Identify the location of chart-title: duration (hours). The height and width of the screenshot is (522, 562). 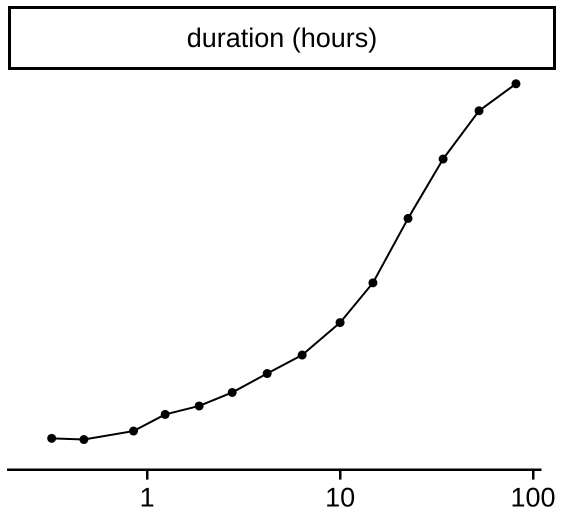
(282, 38).